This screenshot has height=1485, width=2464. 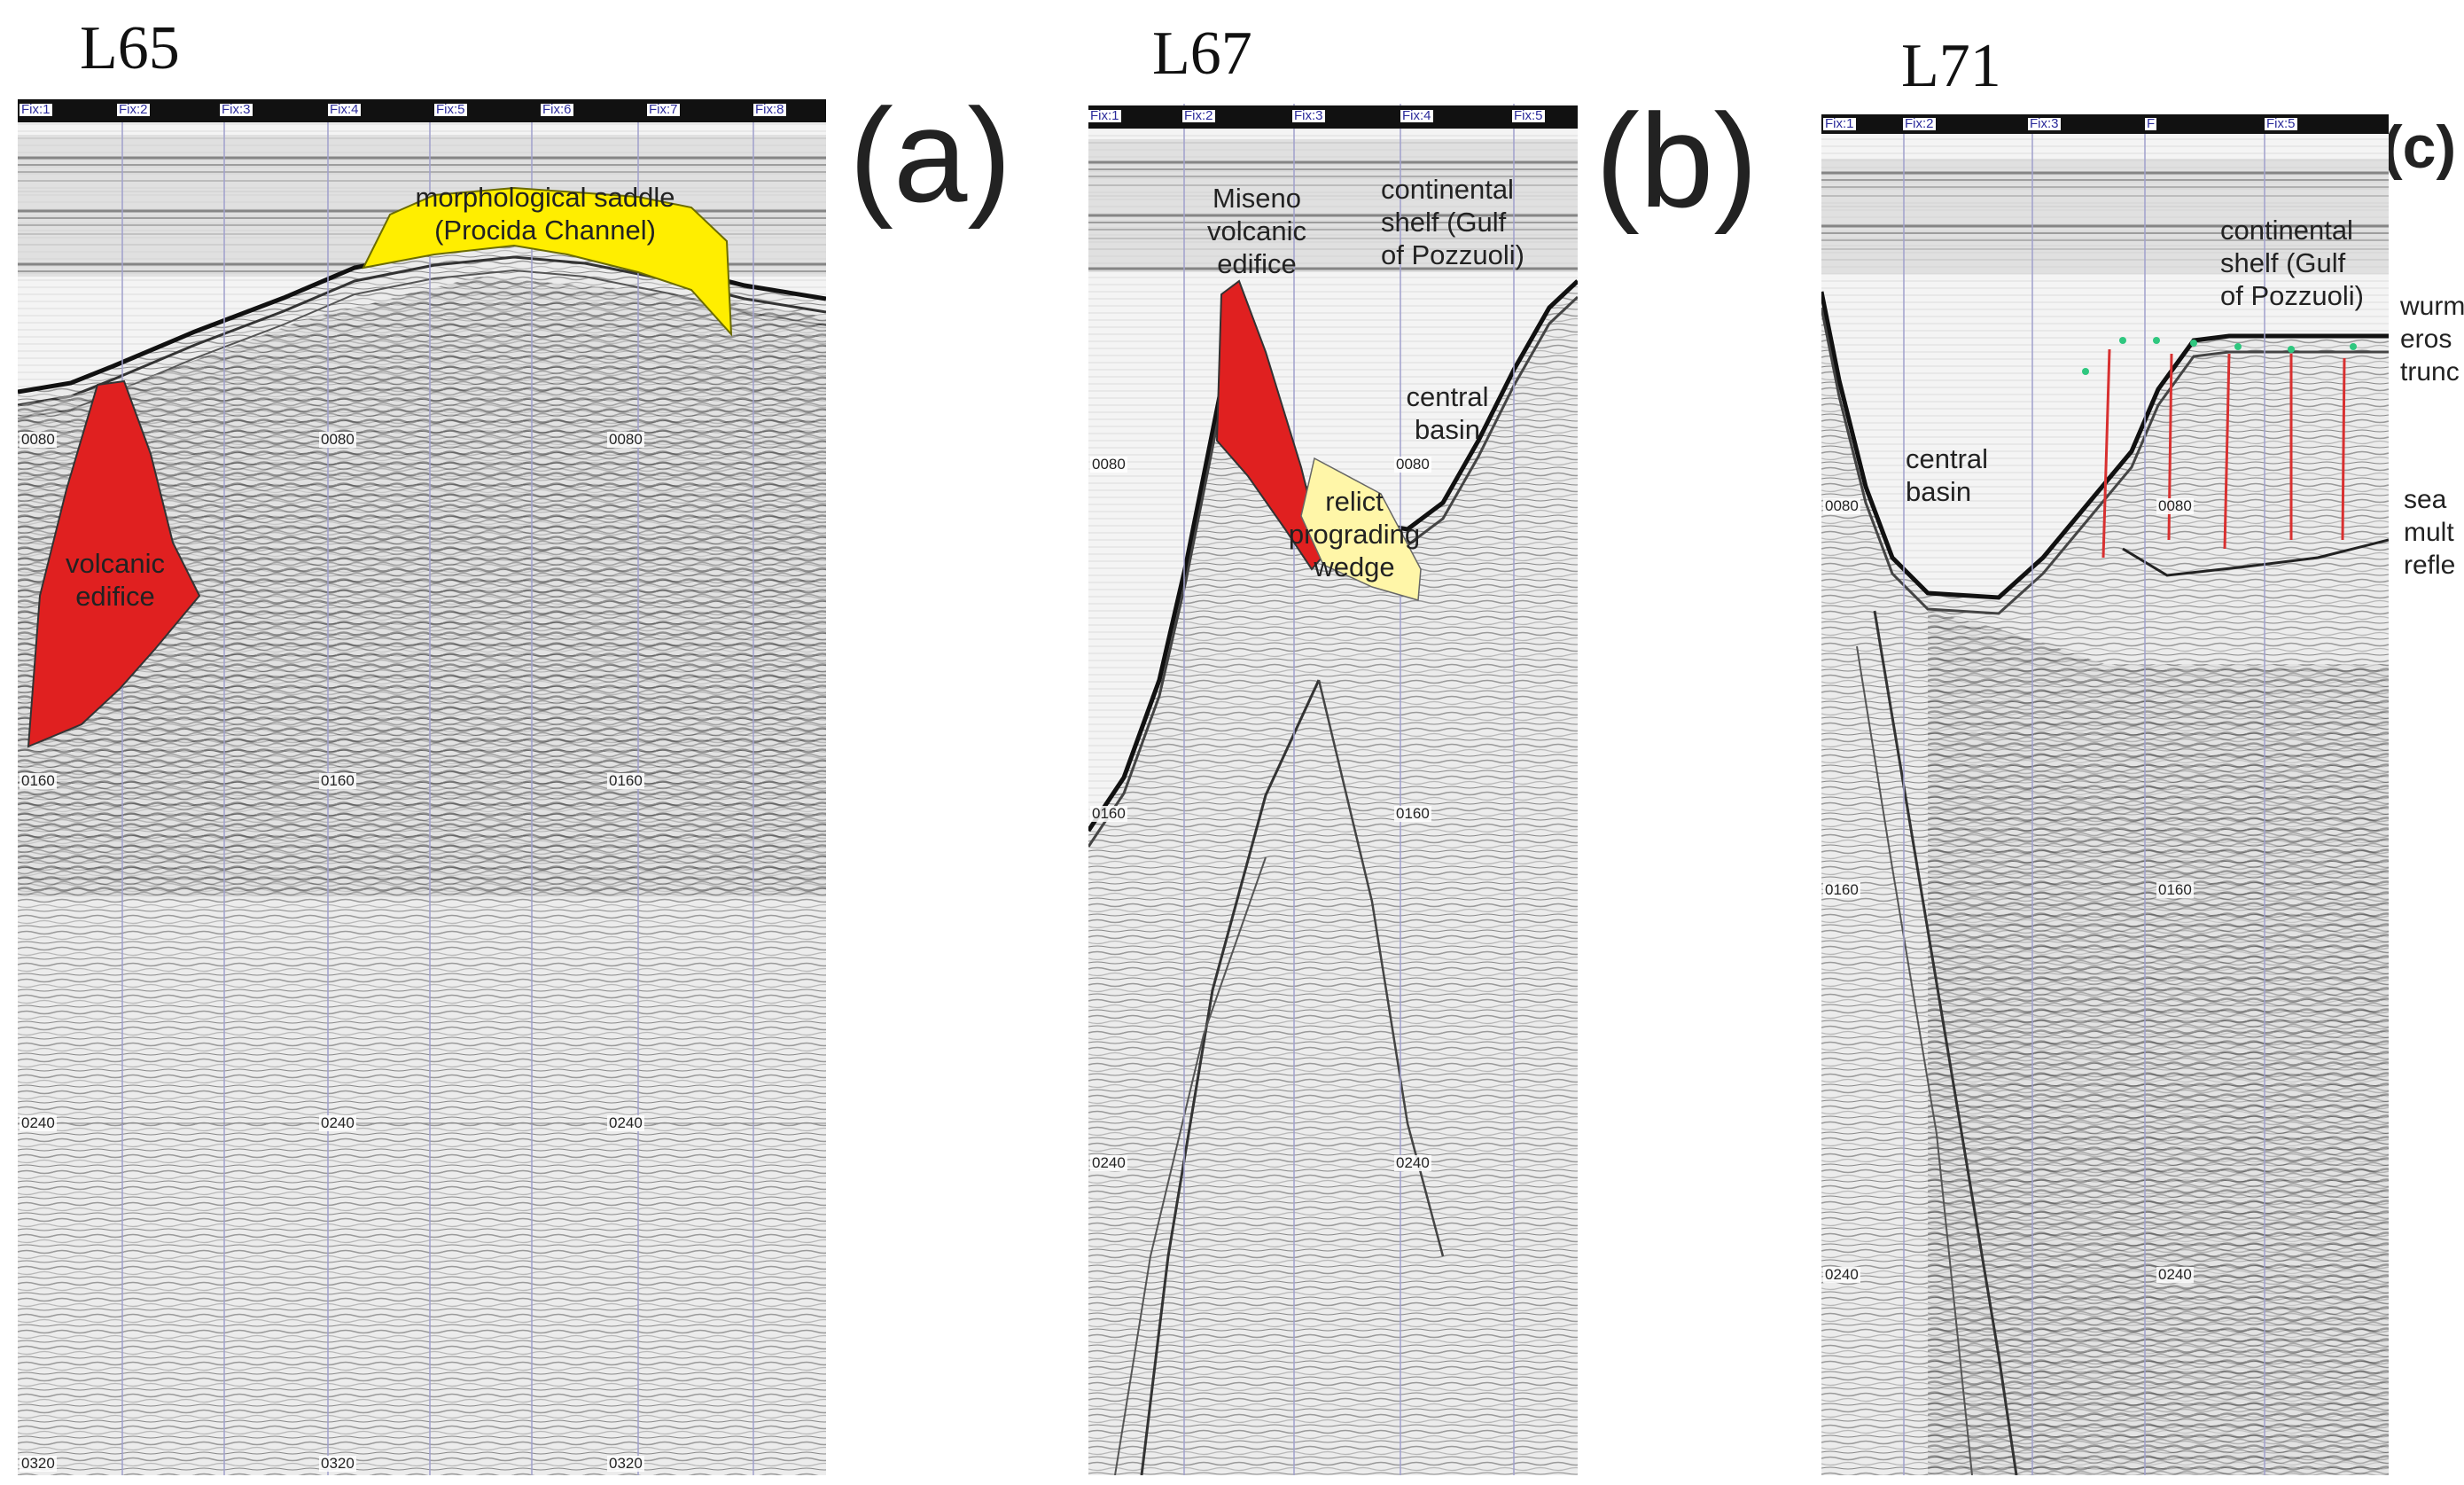 I want to click on shelf-label-b-line1: continental, so click(x=1447, y=190).